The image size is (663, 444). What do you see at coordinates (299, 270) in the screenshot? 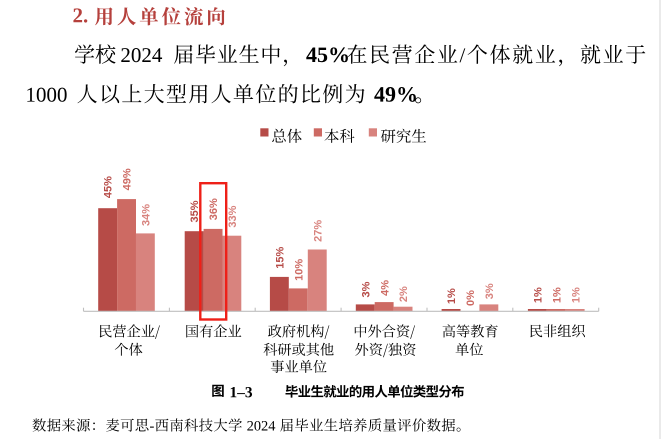
I see `svg-text: 10%` at bounding box center [299, 270].